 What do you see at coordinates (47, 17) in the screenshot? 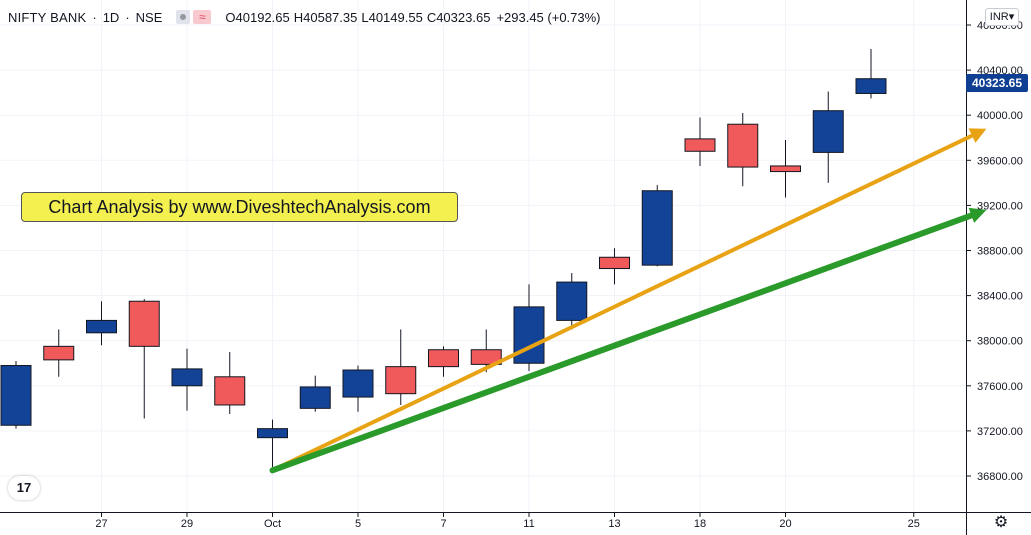
I see `symbol-name: NIFTY BANK` at bounding box center [47, 17].